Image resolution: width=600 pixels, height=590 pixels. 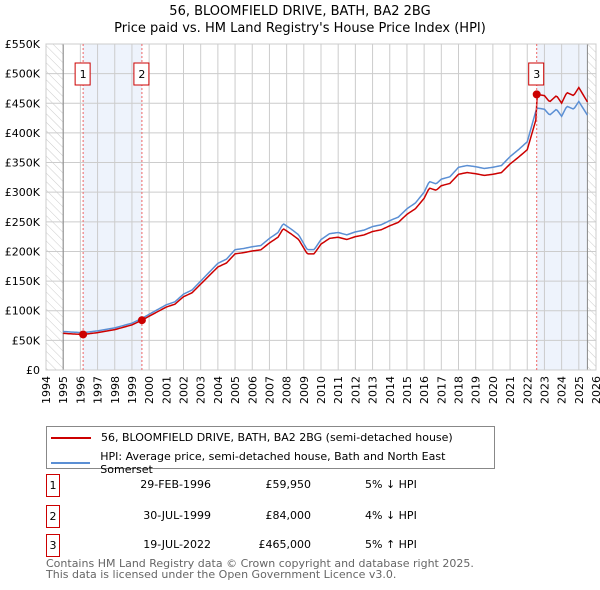 What do you see at coordinates (441, 390) in the screenshot?
I see `x-tick-label: 2017` at bounding box center [441, 390].